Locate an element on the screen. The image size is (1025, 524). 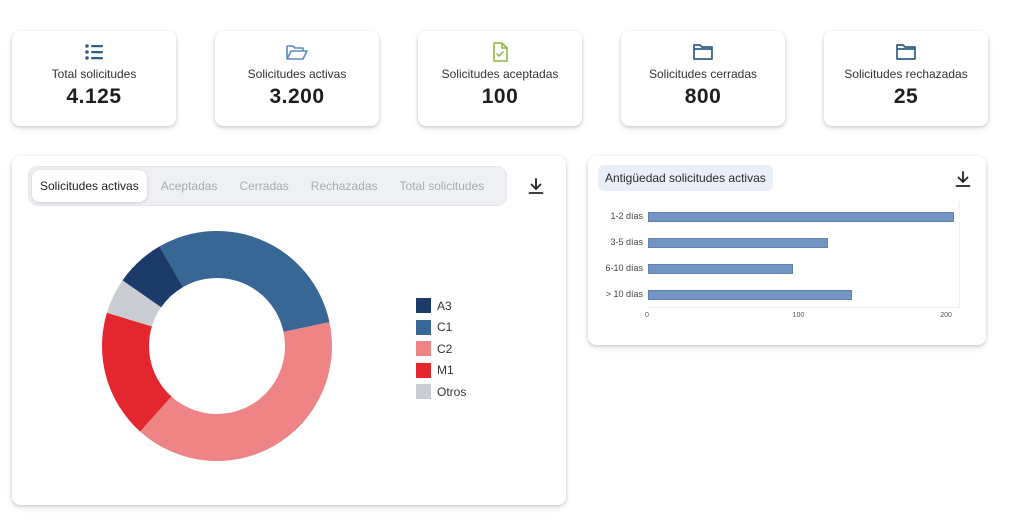
stat-card-rechazadas: Solicitudes rechazadas 25 is located at coordinates (906, 78).